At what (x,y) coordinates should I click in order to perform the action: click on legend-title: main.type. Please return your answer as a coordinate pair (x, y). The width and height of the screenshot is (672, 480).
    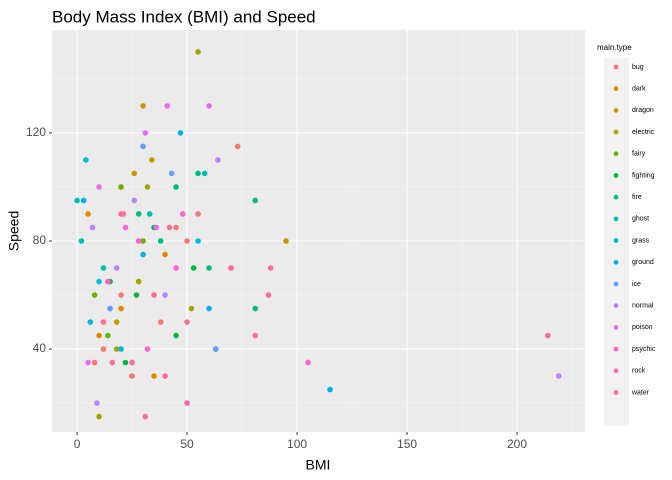
    Looking at the image, I should click on (614, 47).